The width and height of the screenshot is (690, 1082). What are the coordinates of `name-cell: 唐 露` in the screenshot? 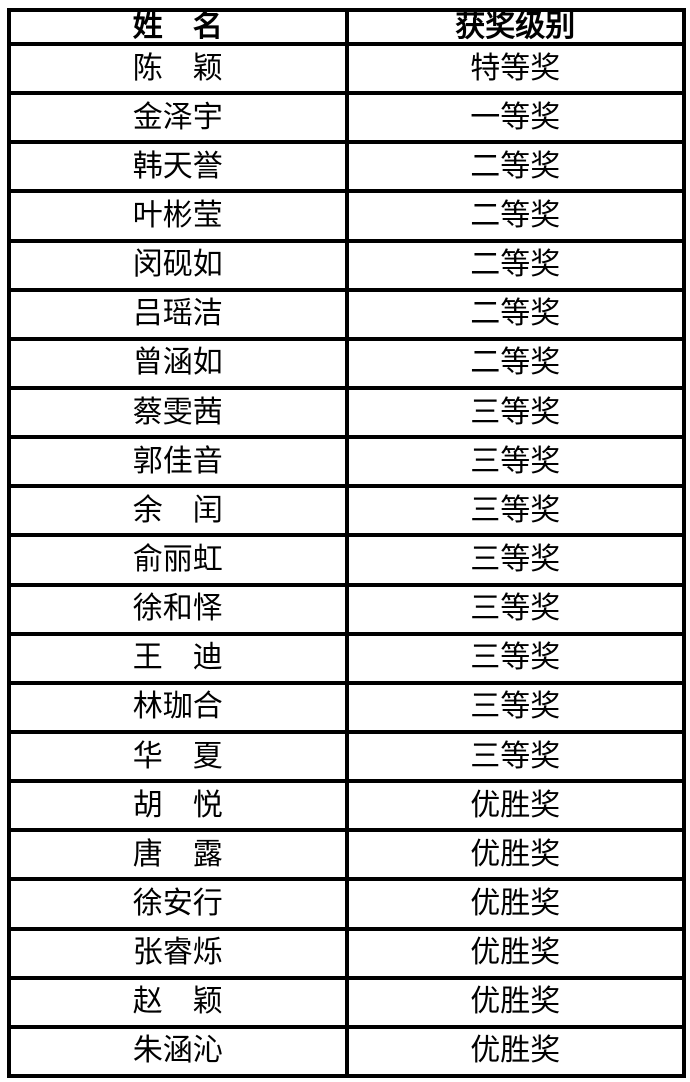 It's located at (178, 855).